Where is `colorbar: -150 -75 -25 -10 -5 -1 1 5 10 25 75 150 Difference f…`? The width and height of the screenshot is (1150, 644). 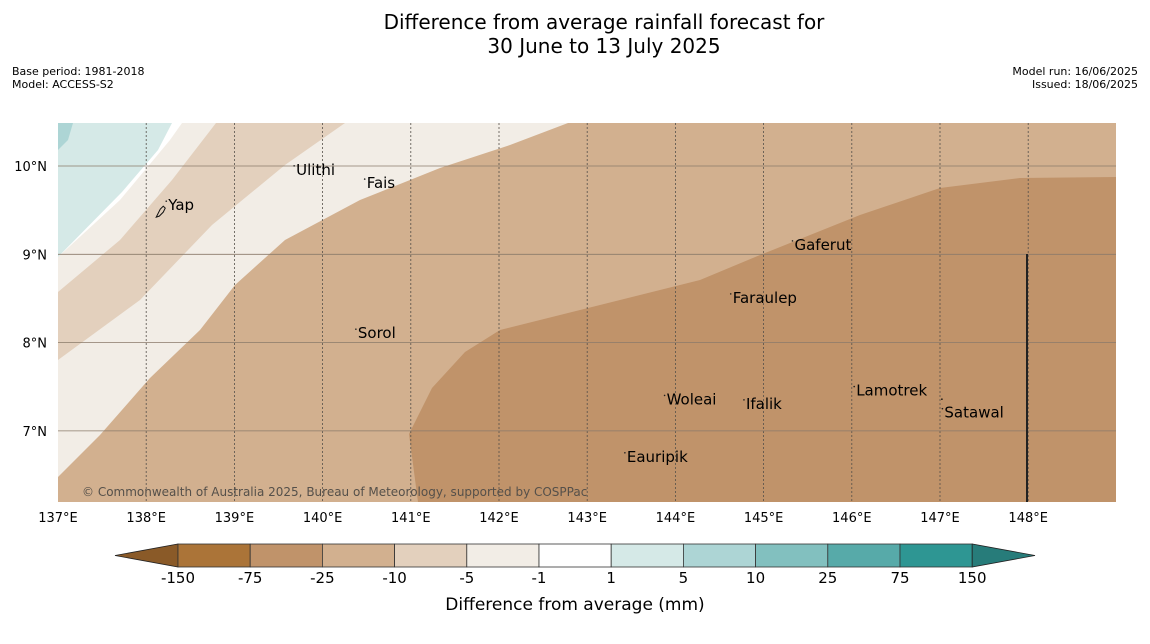
colorbar: -150 -75 -25 -10 -5 -1 1 5 10 25 75 150 Difference f… is located at coordinates (575, 579).